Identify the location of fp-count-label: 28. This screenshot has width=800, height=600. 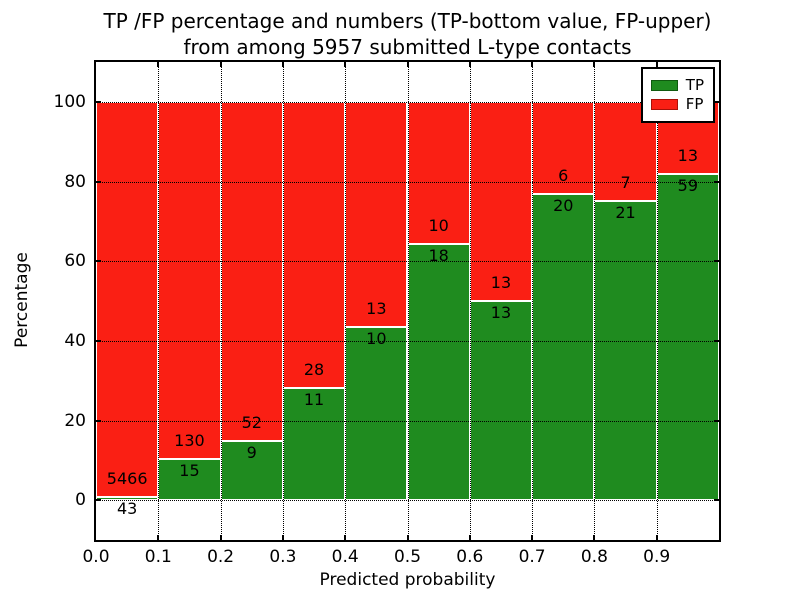
(314, 369).